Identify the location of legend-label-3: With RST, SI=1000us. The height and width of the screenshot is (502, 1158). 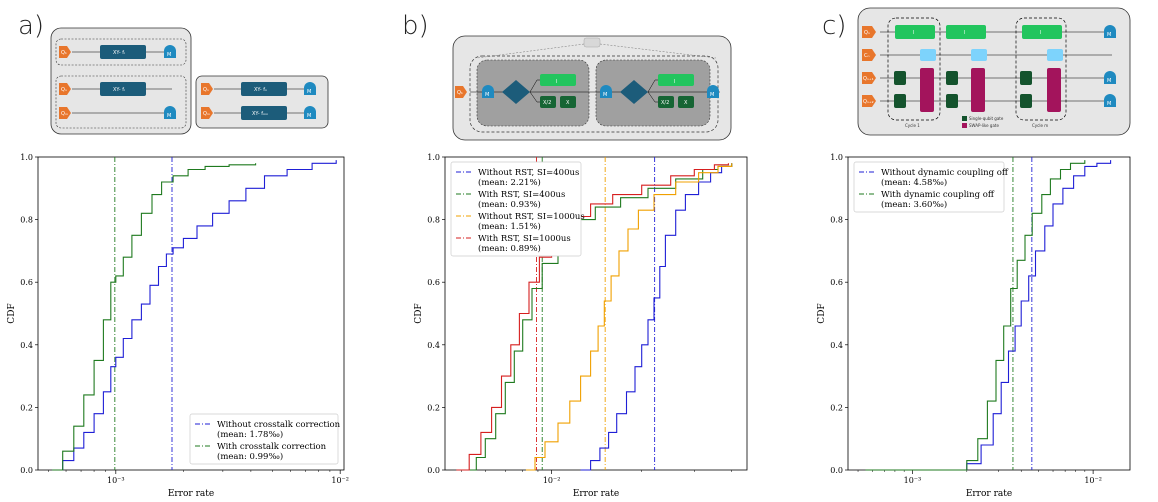
(524, 239).